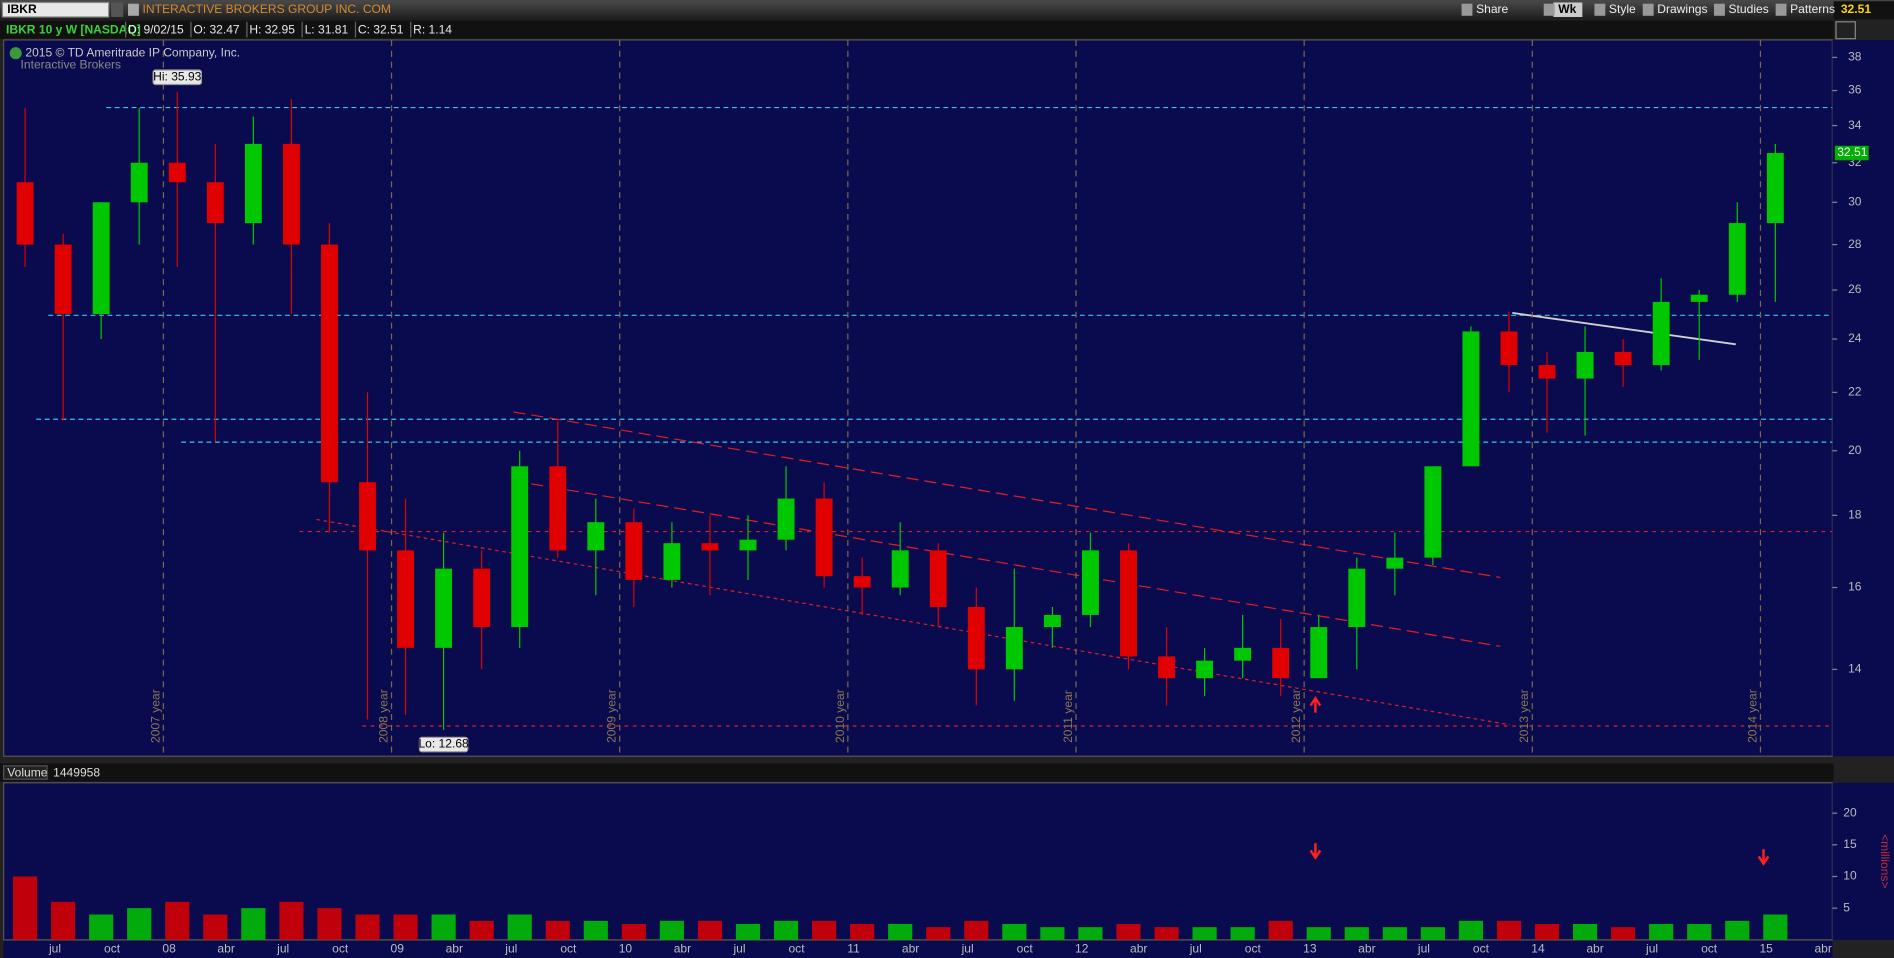 This screenshot has width=1894, height=958. What do you see at coordinates (1068, 716) in the screenshot?
I see `year-label: 2011 year` at bounding box center [1068, 716].